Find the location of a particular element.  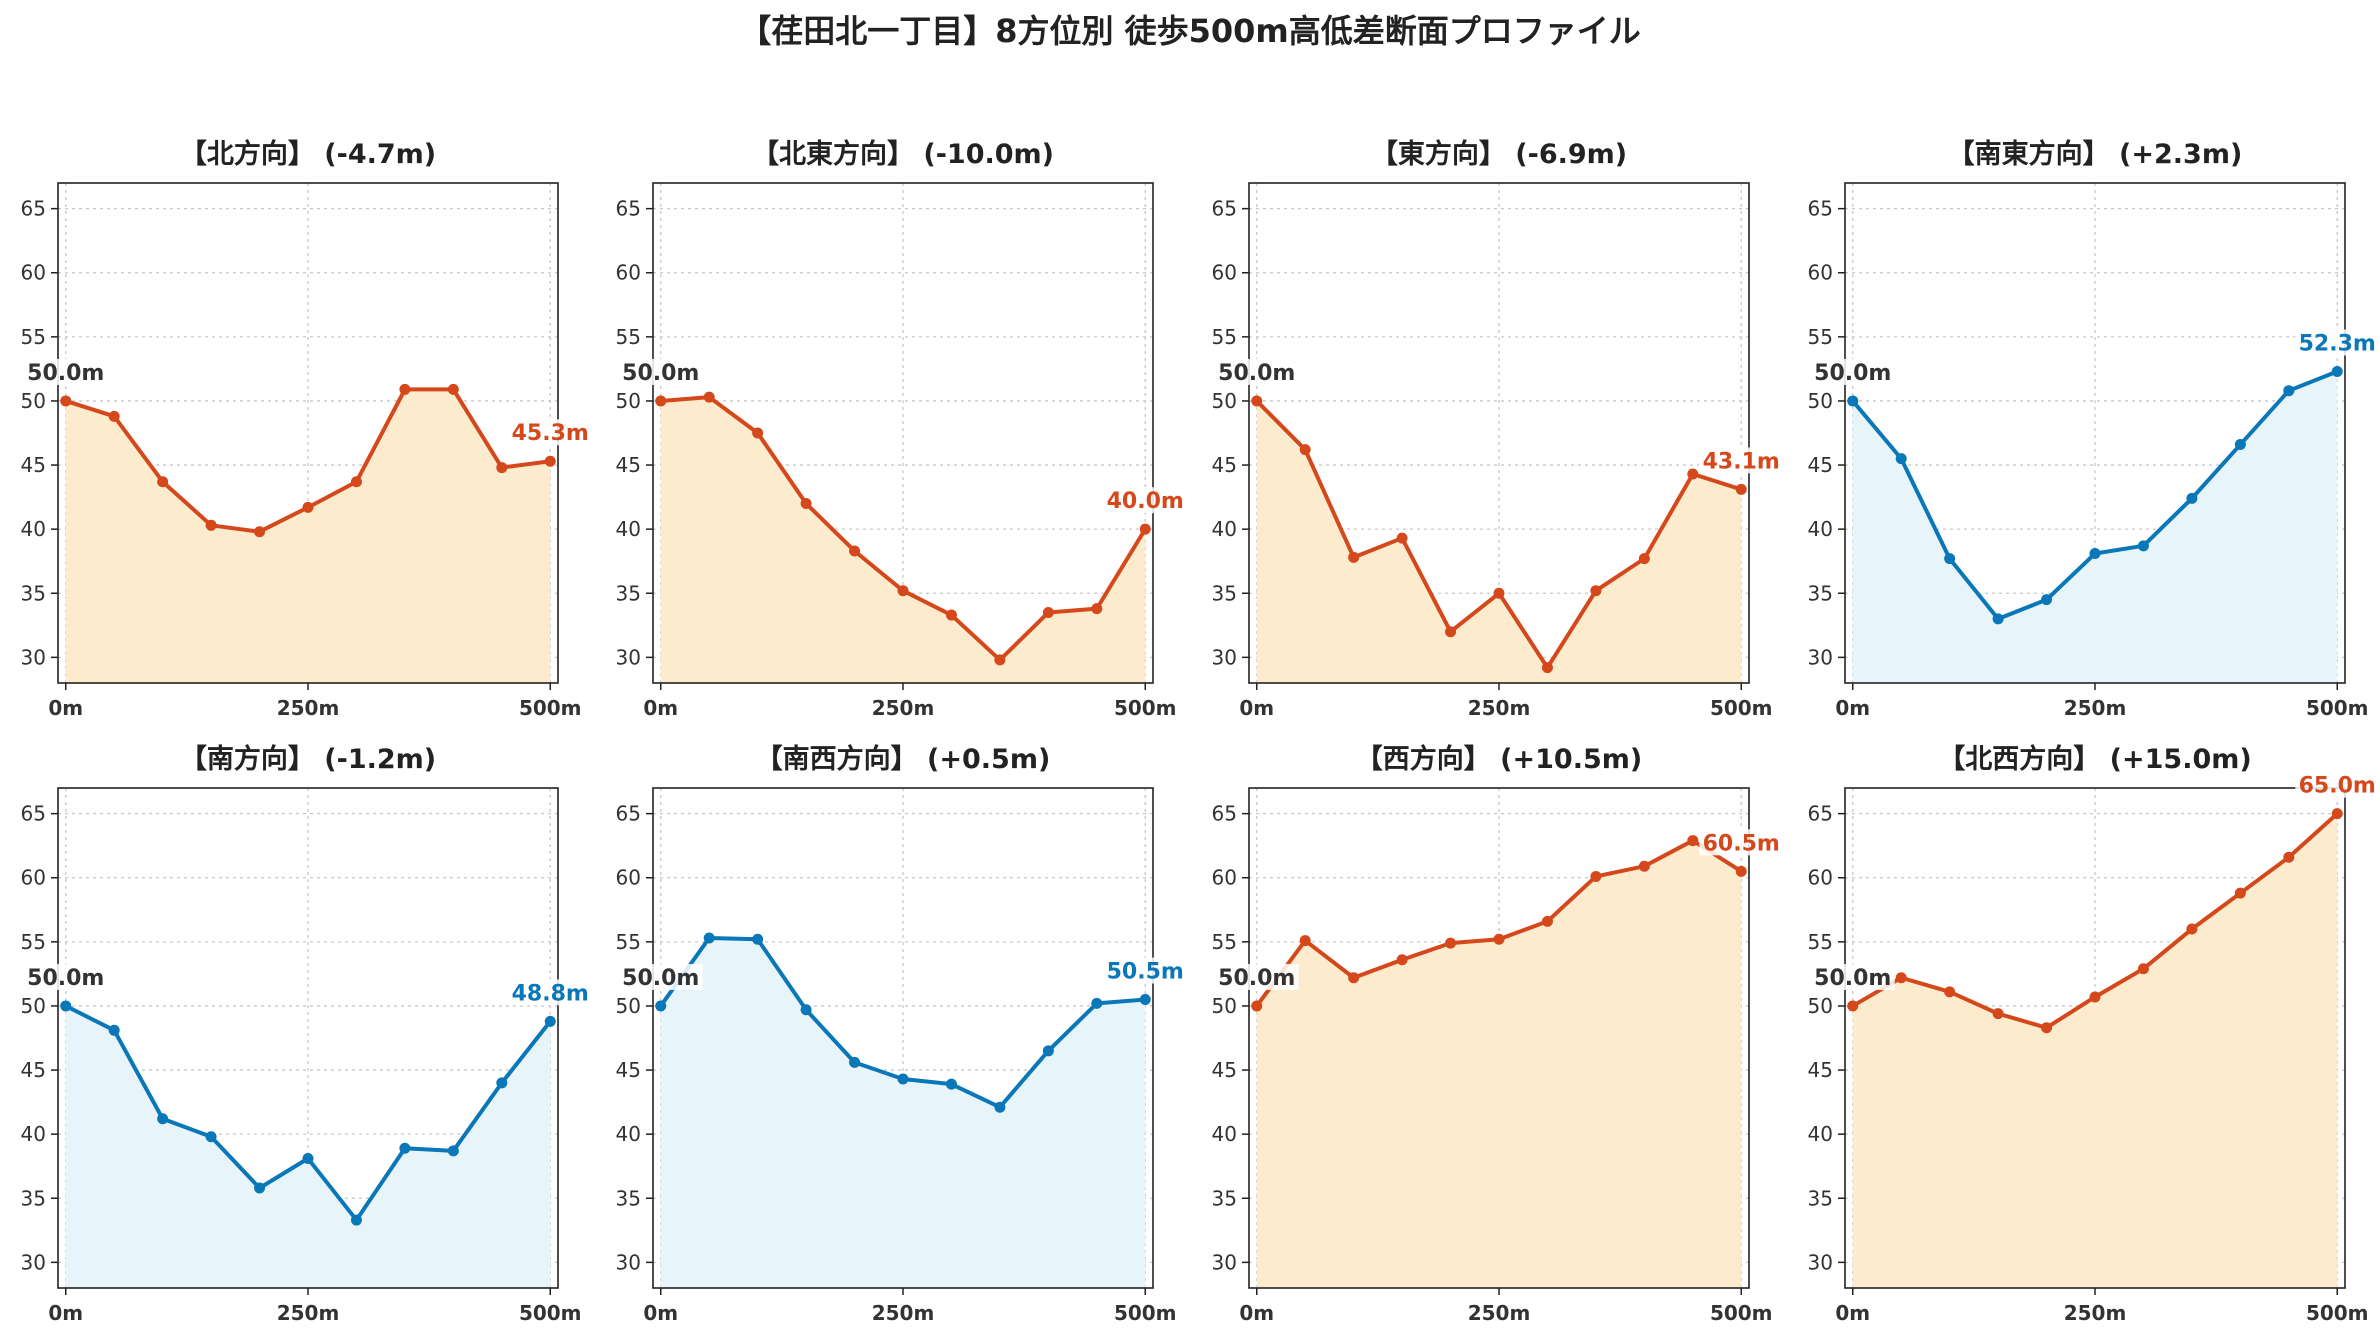

panel-title: 【北東方向】 (-10.0m) is located at coordinates (903, 154).